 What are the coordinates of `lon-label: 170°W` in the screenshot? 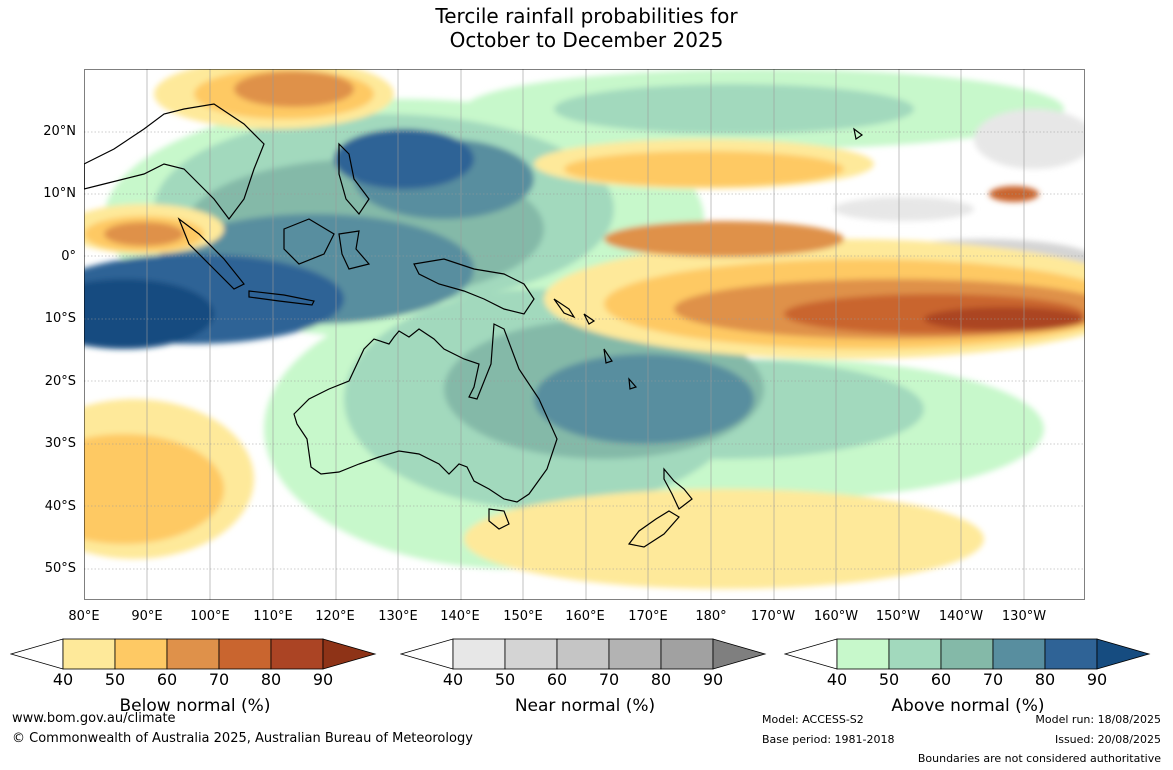 It's located at (773, 616).